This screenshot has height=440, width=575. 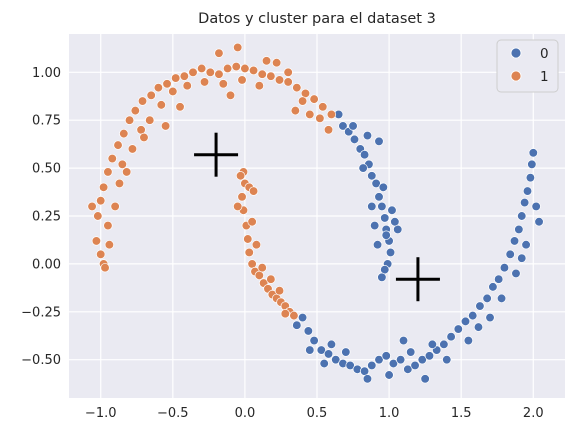 What do you see at coordinates (317, 413) in the screenshot?
I see `x-tick-label: 0.5` at bounding box center [317, 413].